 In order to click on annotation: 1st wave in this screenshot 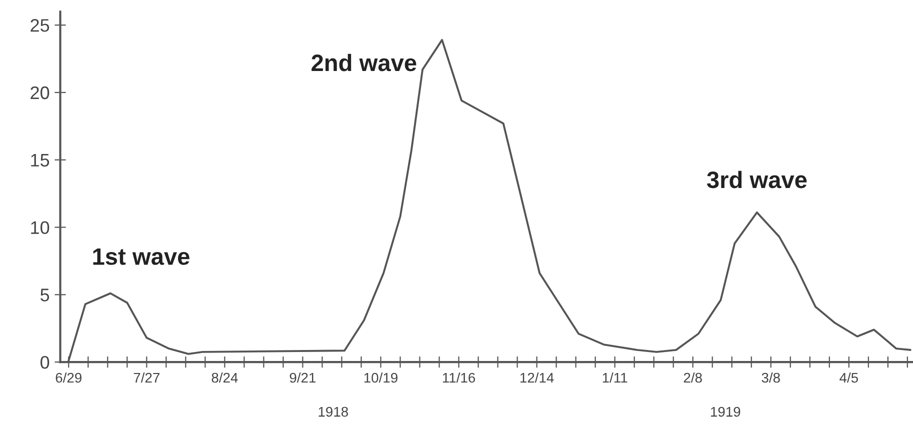, I will do `click(141, 256)`.